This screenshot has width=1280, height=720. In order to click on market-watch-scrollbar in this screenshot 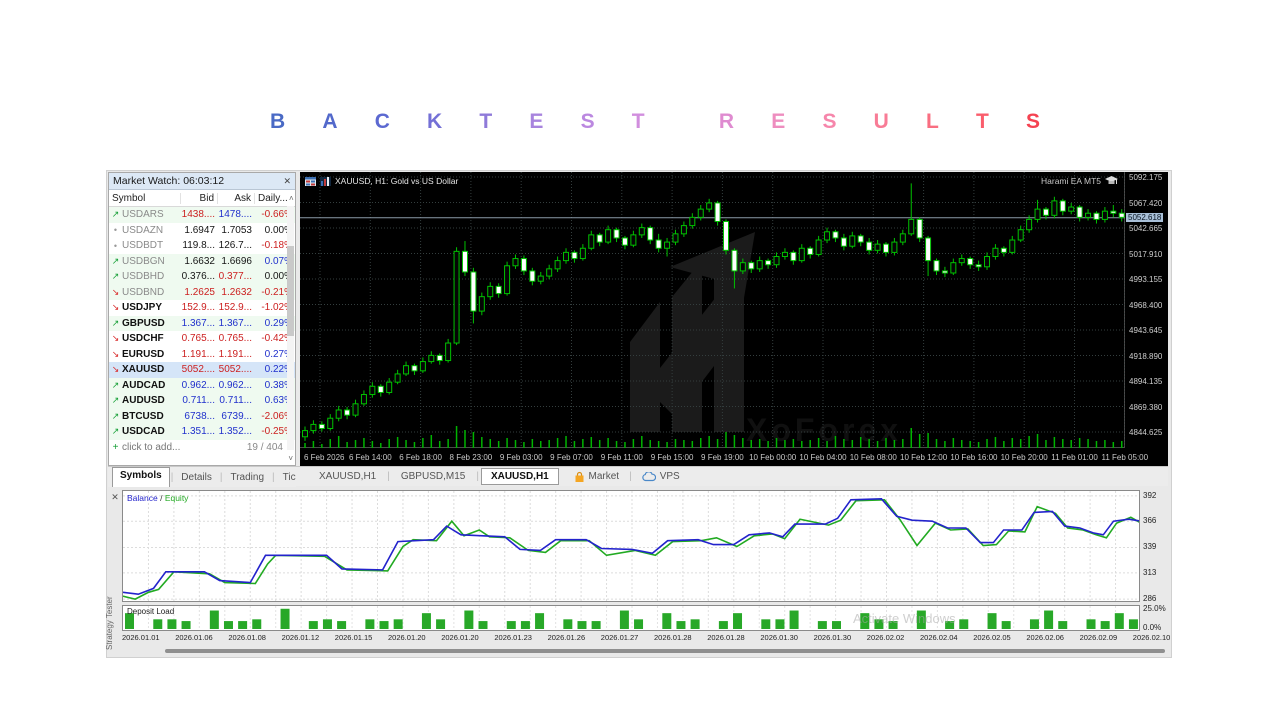, I will do `click(290, 328)`.